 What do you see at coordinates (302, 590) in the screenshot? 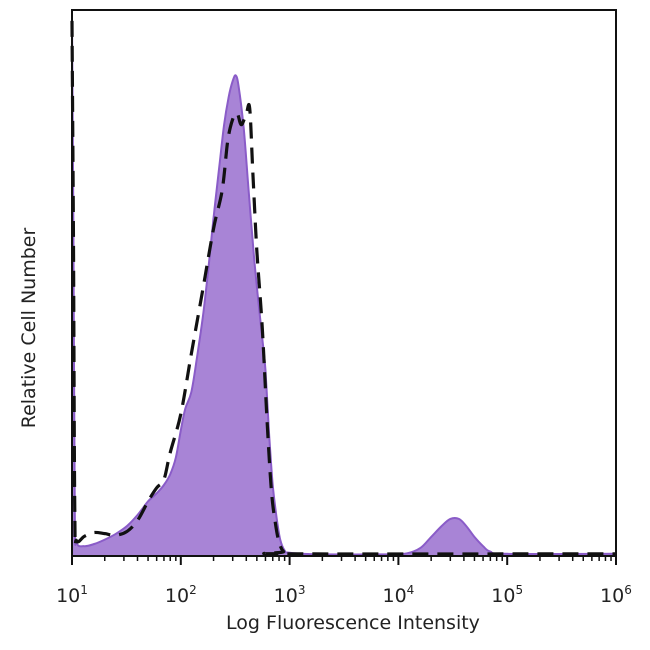
I see `x-tick-label-exponent: 3` at bounding box center [302, 590].